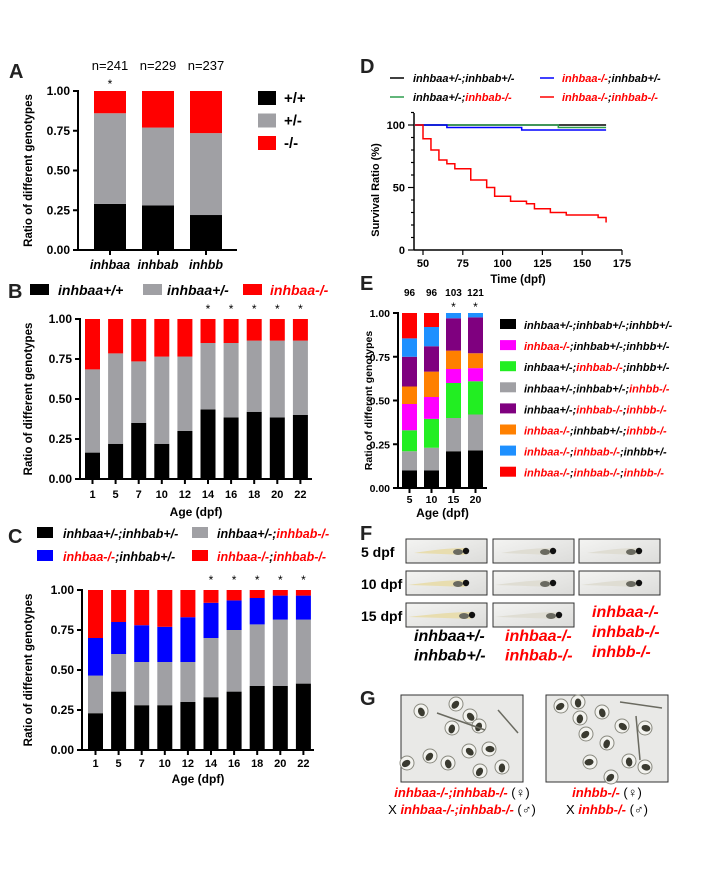 The height and width of the screenshot is (874, 711). I want to click on legend-label: inhbaa+/-;inhbab-/-, so click(462, 98).